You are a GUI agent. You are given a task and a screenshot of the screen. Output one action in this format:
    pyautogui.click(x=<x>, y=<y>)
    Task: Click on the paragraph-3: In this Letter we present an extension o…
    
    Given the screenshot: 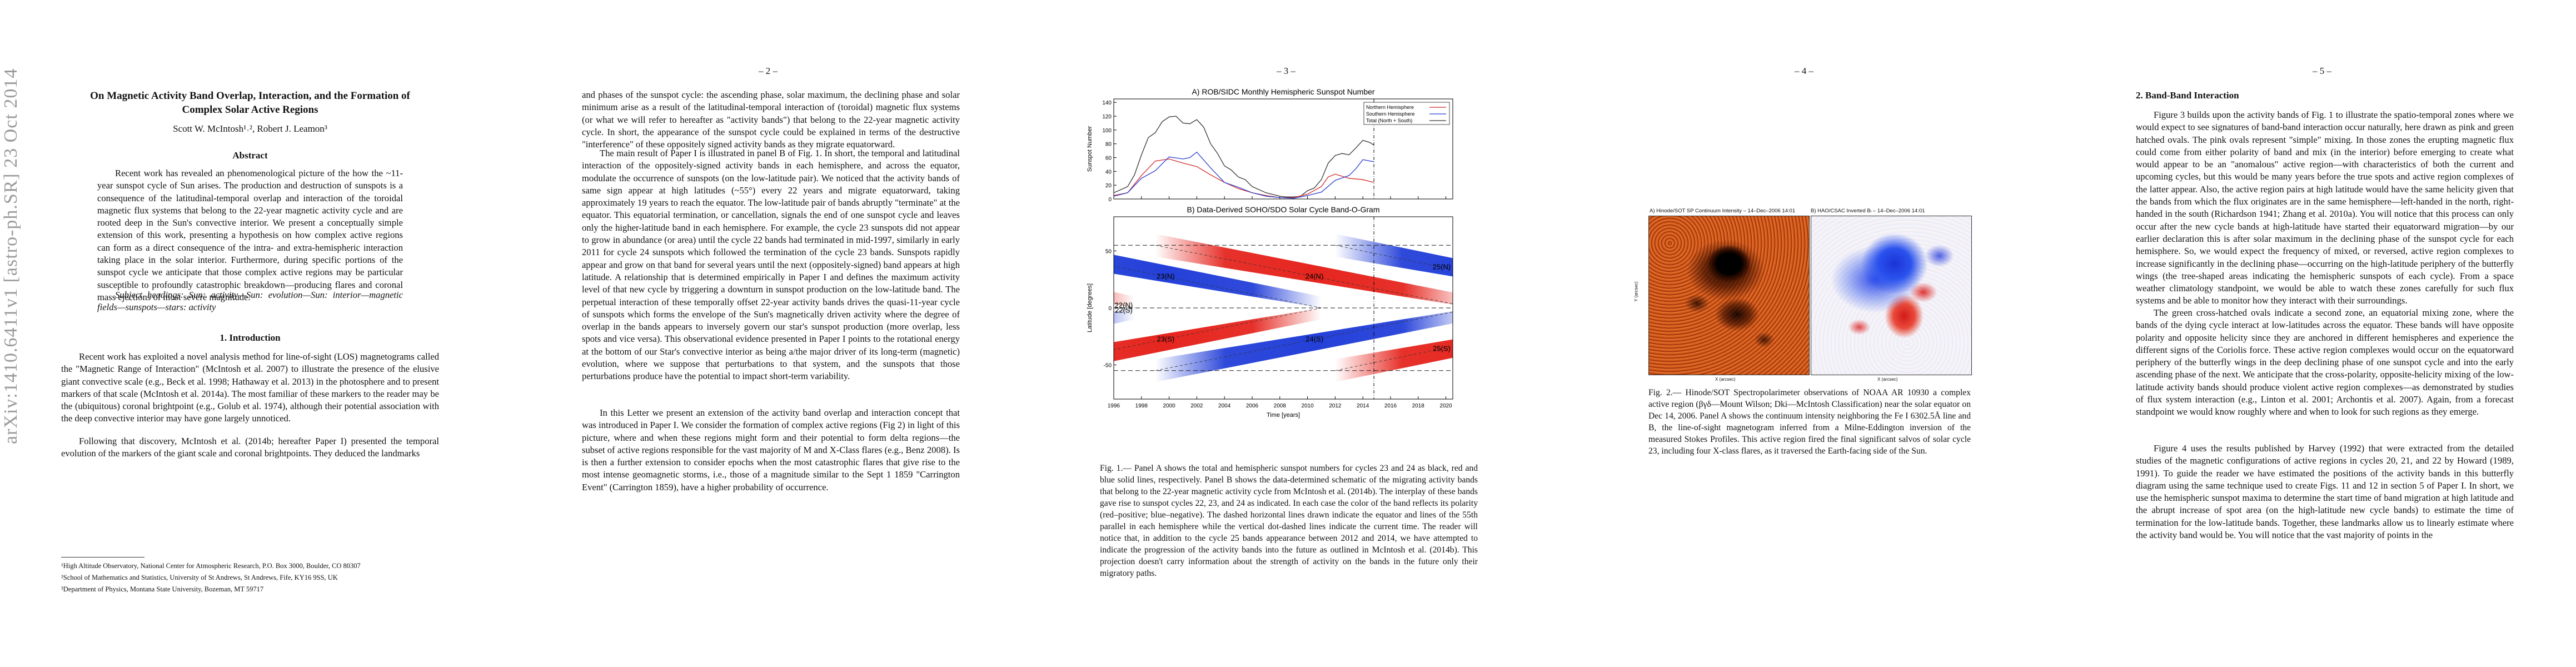 What is the action you would take?
    pyautogui.click(x=771, y=449)
    